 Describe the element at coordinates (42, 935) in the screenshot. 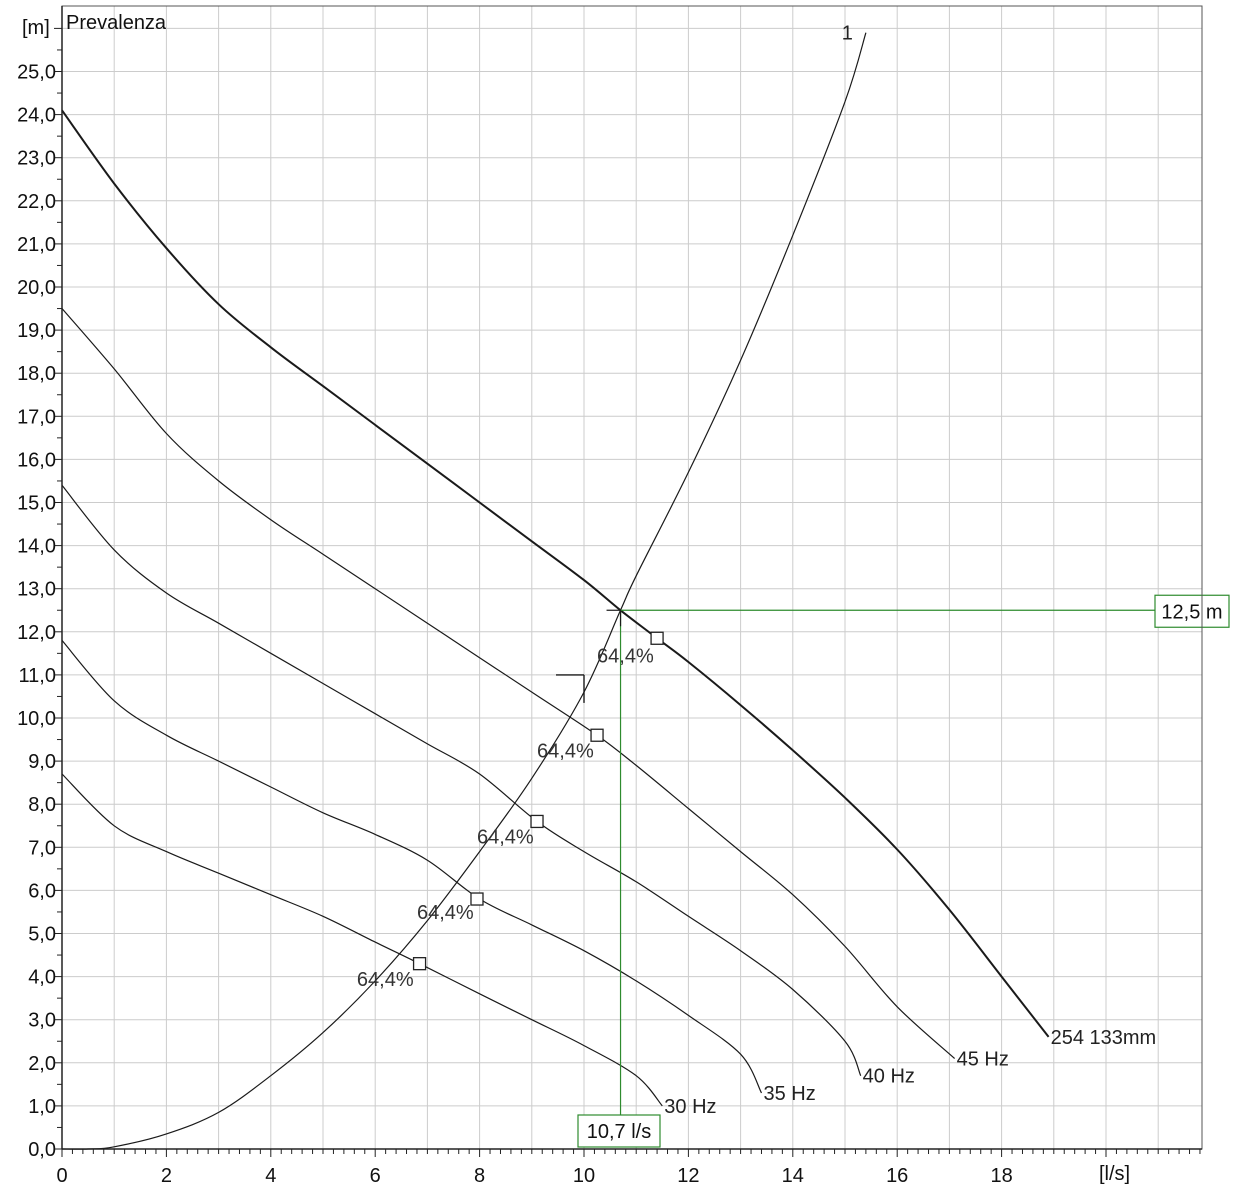

I see `y-tick-label: 5,0` at that location.